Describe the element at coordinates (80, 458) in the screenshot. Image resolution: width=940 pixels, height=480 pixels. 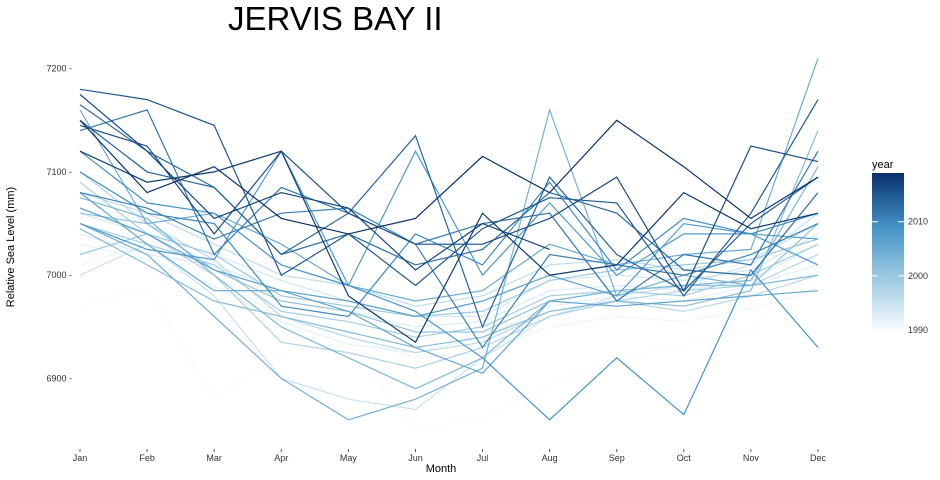
I see `x-tick-label: Jan` at that location.